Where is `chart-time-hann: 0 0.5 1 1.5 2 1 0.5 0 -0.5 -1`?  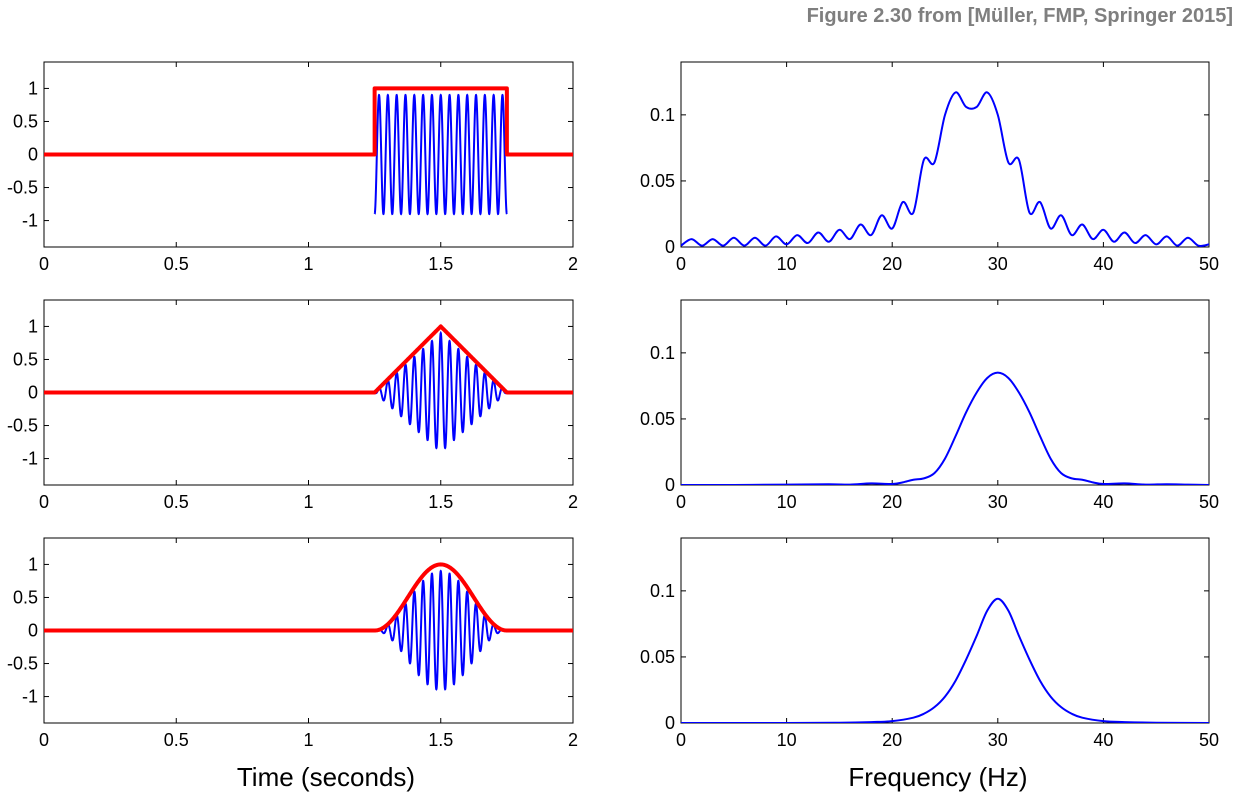
chart-time-hann: 0 0.5 1 1.5 2 1 0.5 0 -0.5 -1 is located at coordinates (292, 643).